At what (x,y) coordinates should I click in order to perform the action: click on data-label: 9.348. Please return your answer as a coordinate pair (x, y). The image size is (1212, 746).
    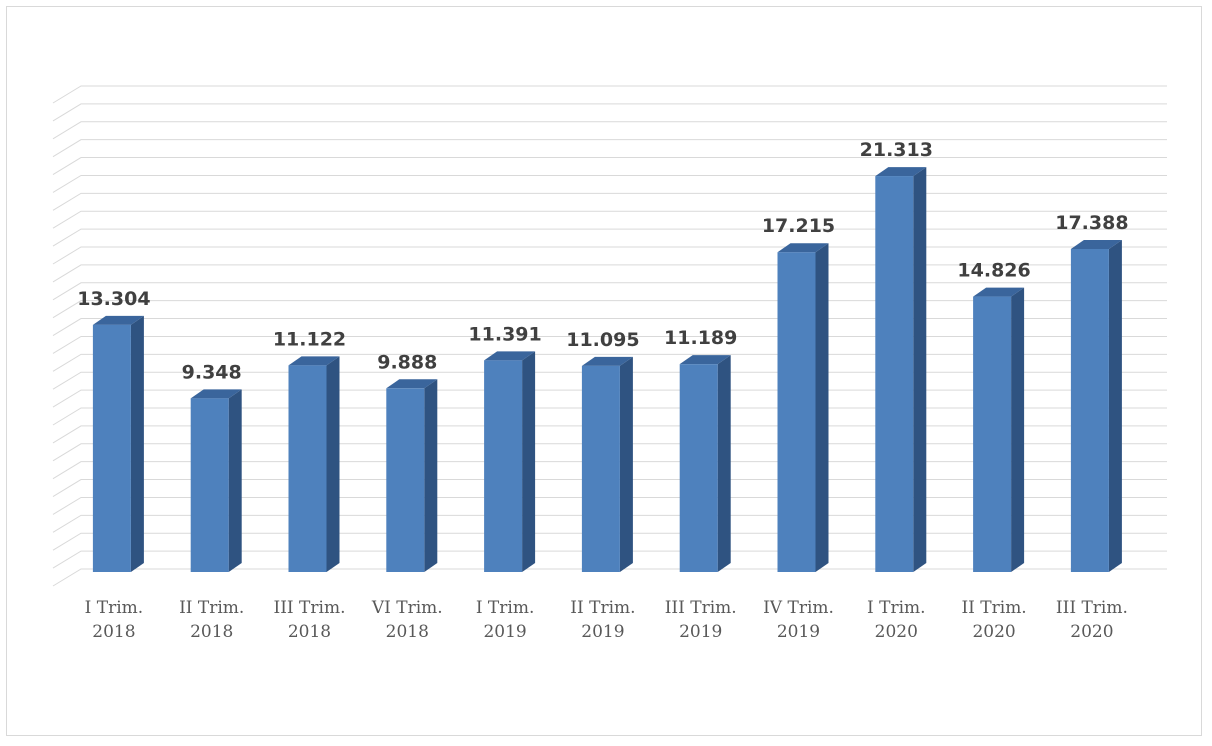
    Looking at the image, I should click on (212, 372).